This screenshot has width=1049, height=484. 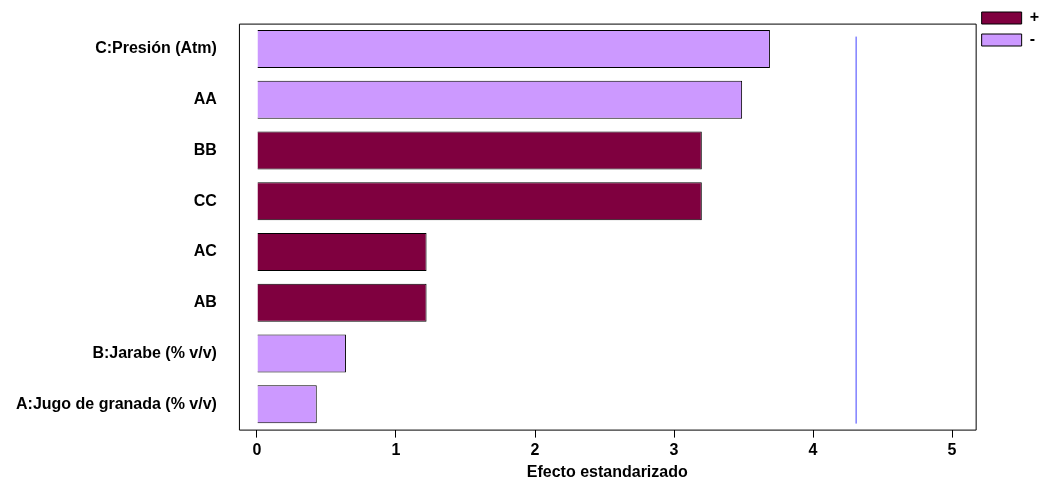 I want to click on y-tick-label: A:Jugo de granada (% v/v), so click(x=116, y=403).